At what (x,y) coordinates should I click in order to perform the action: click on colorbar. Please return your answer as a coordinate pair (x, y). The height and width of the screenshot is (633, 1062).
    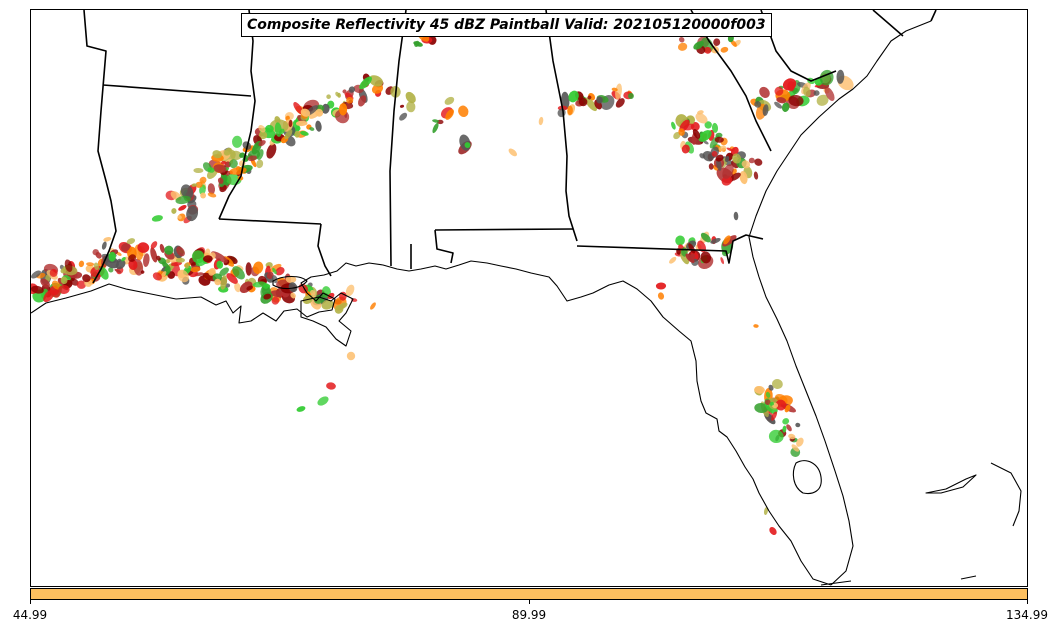
    Looking at the image, I should click on (529, 594).